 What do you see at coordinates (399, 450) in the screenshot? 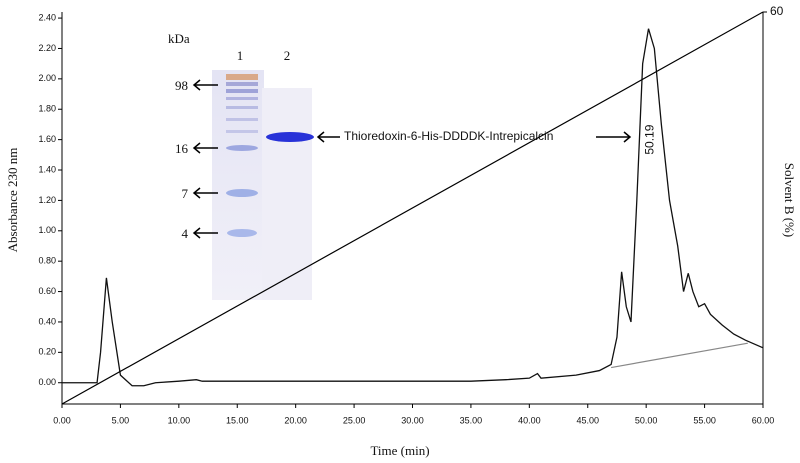
I see `x-axis-label: Time (min)` at bounding box center [399, 450].